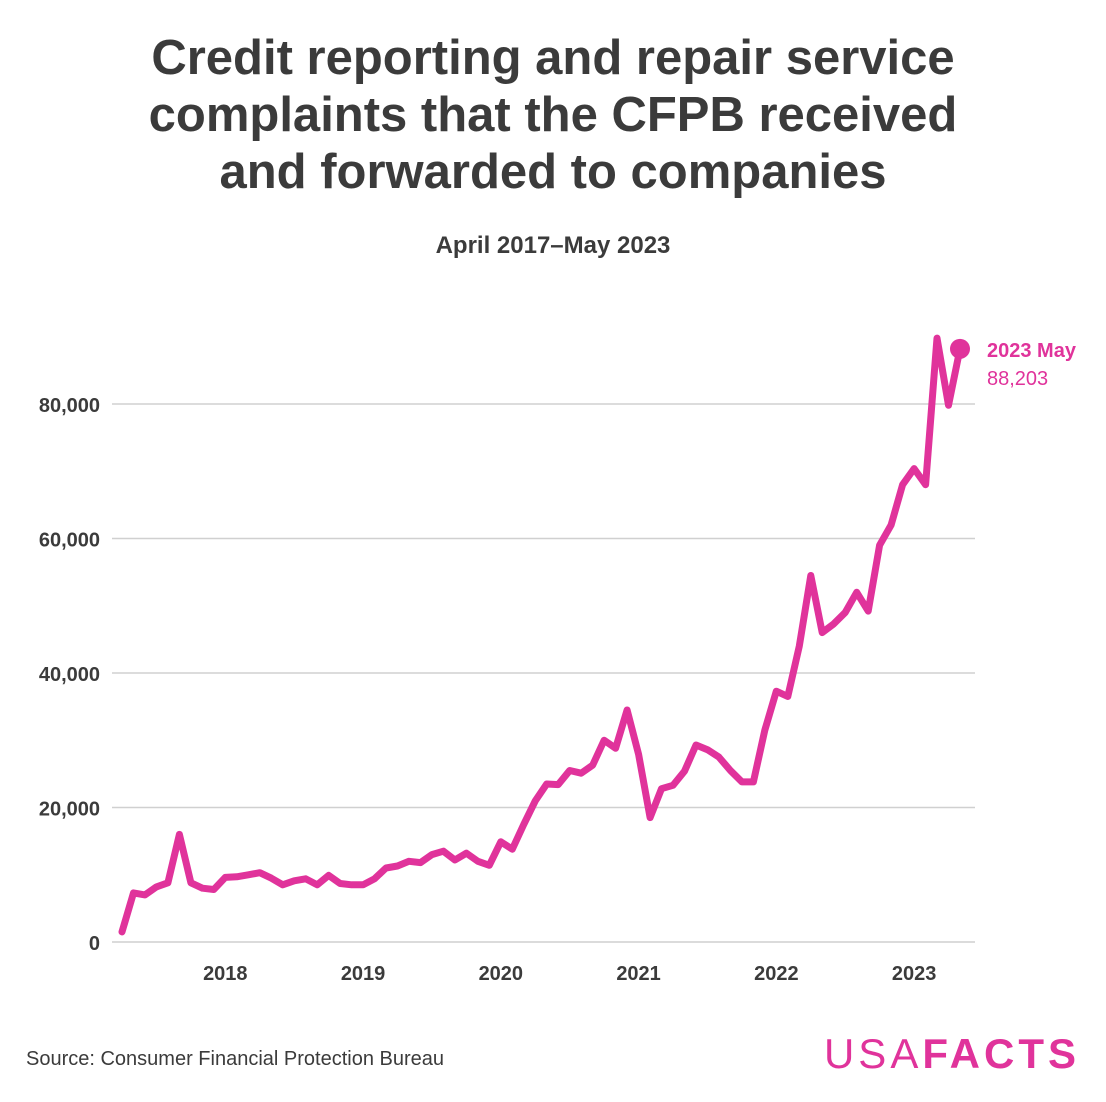 This screenshot has height=1102, width=1106. What do you see at coordinates (69, 675) in the screenshot?
I see `y-tick-label: 40,000` at bounding box center [69, 675].